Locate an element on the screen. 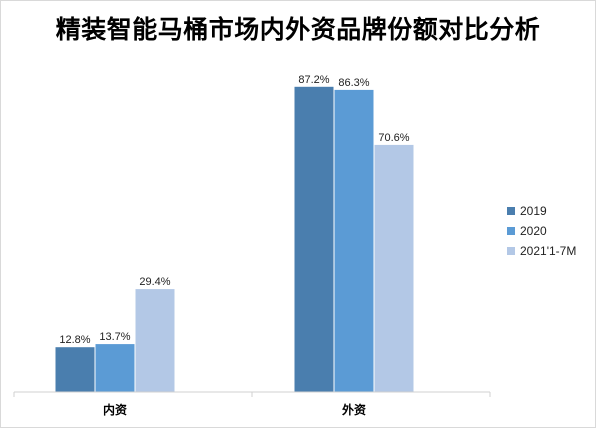  bar-2021'1-7M-外资 is located at coordinates (394, 268).